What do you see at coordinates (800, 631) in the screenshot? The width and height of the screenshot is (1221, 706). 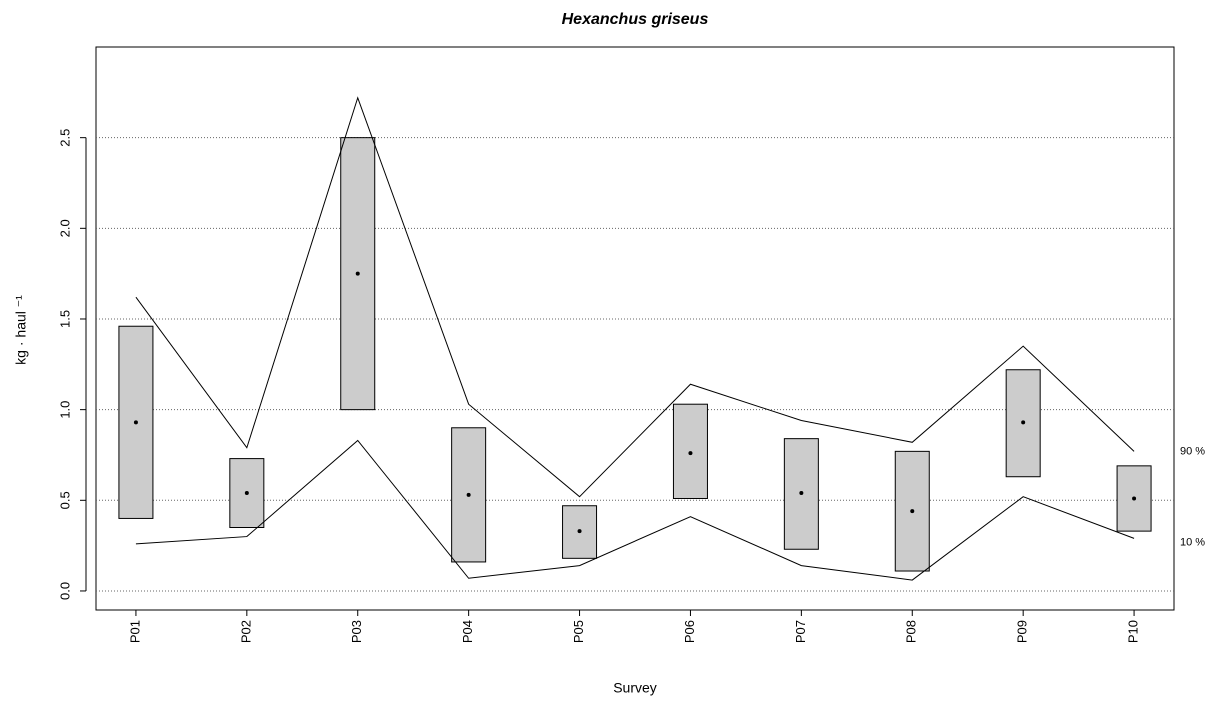 I see `x-tick-label: P07` at bounding box center [800, 631].